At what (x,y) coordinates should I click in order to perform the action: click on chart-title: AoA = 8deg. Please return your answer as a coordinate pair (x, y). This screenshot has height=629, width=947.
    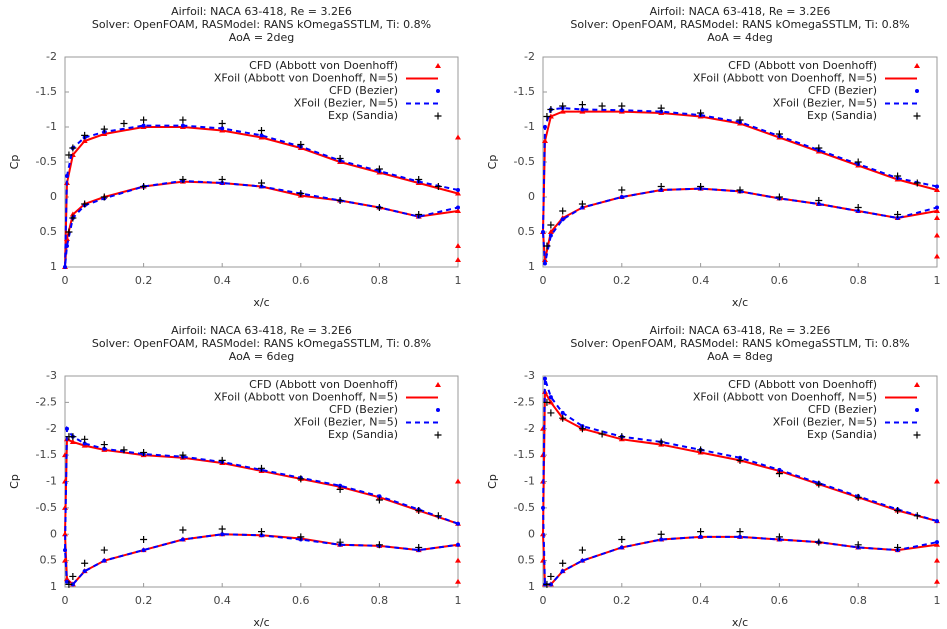
    Looking at the image, I should click on (740, 356).